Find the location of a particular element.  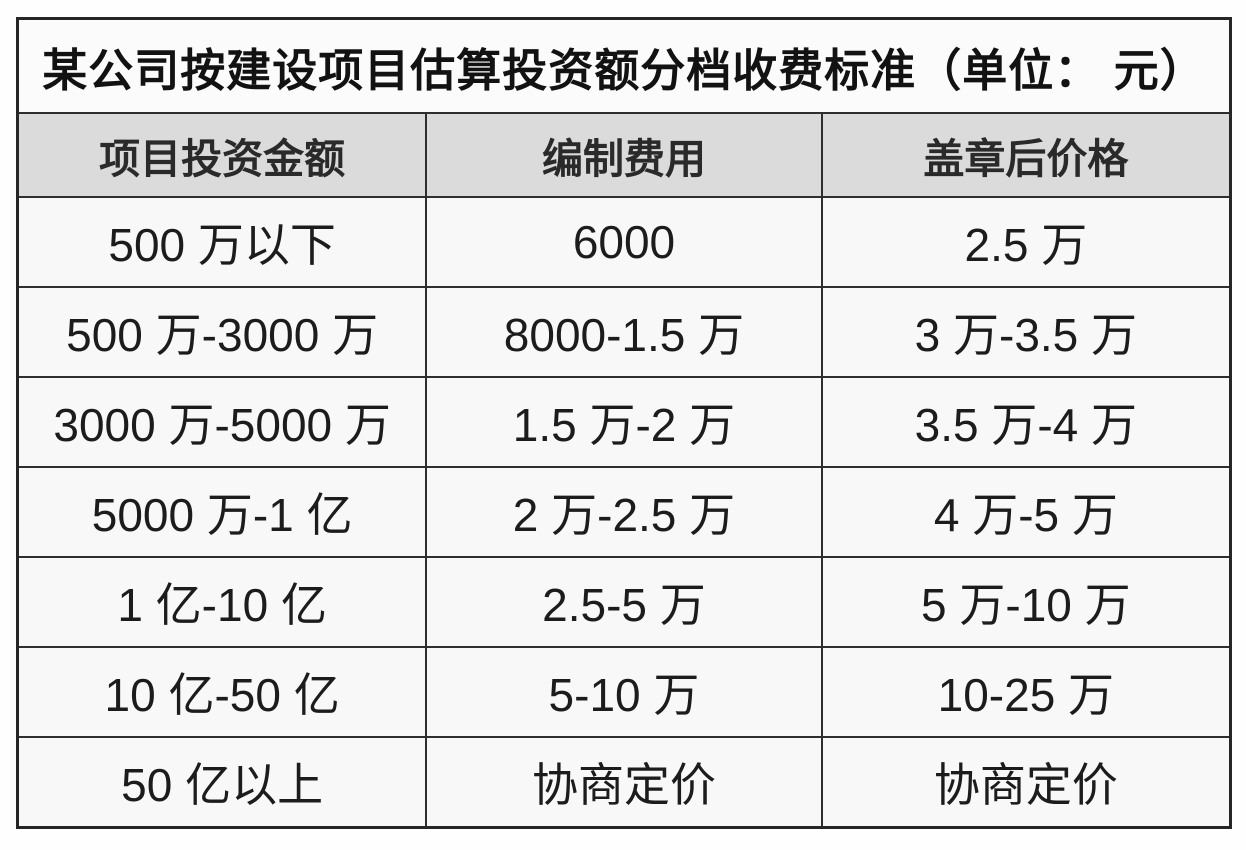

cell-investment-range: 3000 万-5000 万 is located at coordinates (222, 422).